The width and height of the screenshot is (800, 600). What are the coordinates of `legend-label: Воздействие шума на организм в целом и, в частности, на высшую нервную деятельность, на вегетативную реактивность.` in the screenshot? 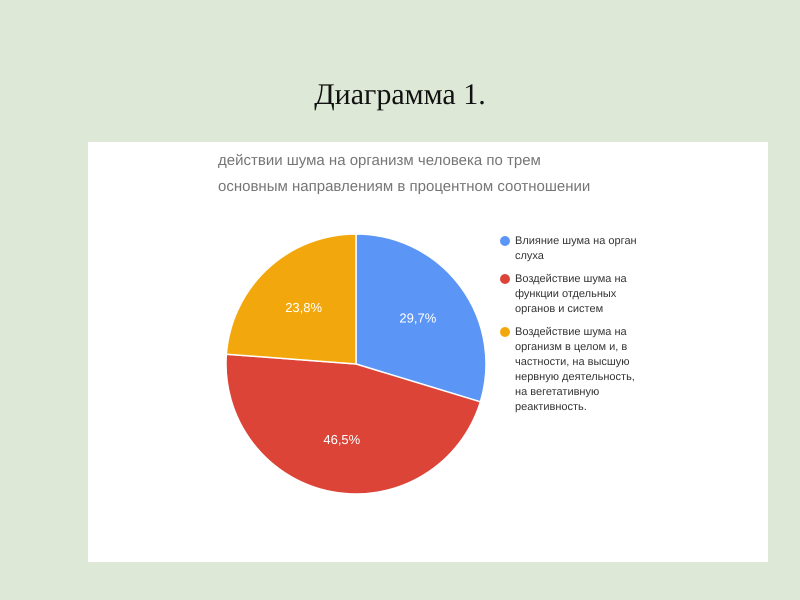 It's located at (575, 370).